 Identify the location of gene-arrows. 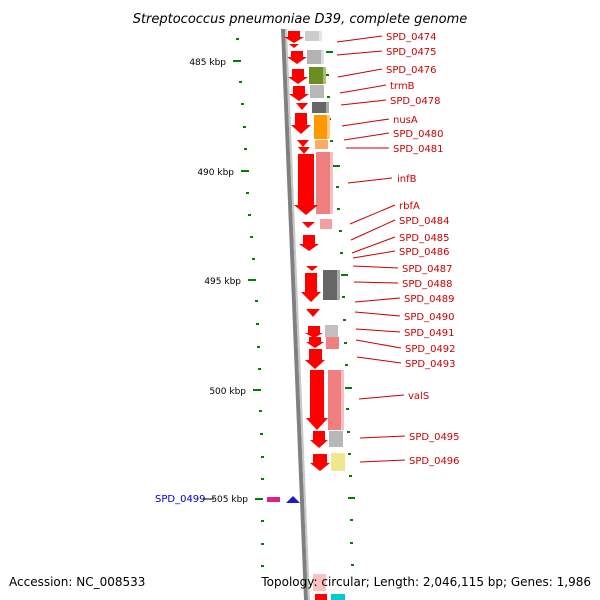
(307, 251).